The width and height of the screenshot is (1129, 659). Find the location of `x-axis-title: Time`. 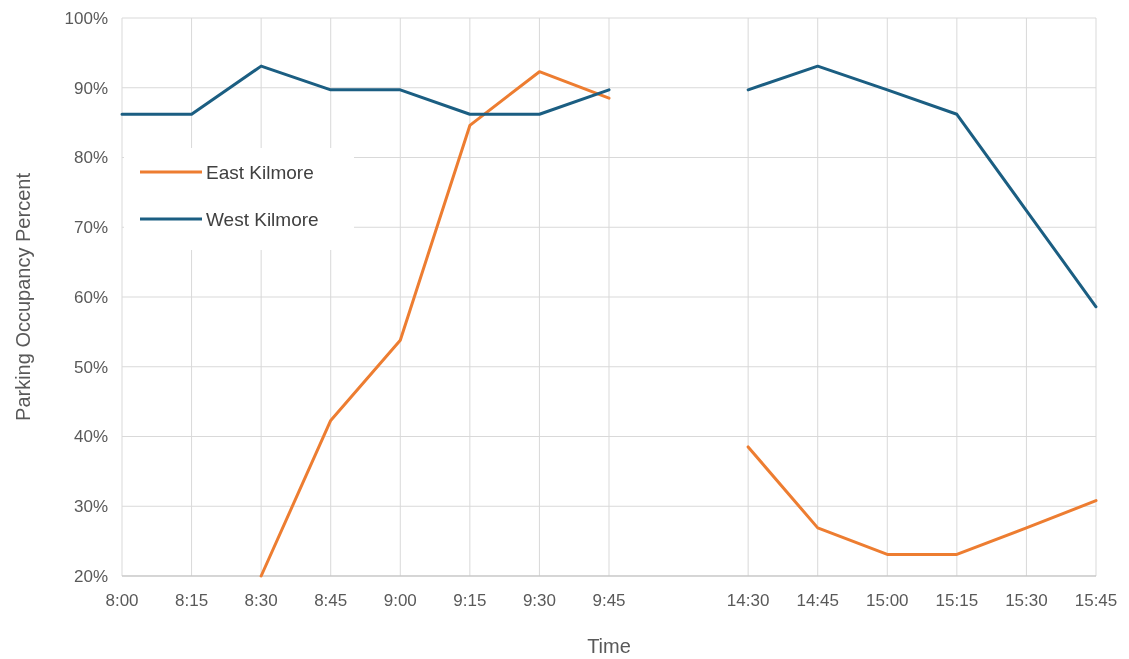

x-axis-title: Time is located at coordinates (609, 646).